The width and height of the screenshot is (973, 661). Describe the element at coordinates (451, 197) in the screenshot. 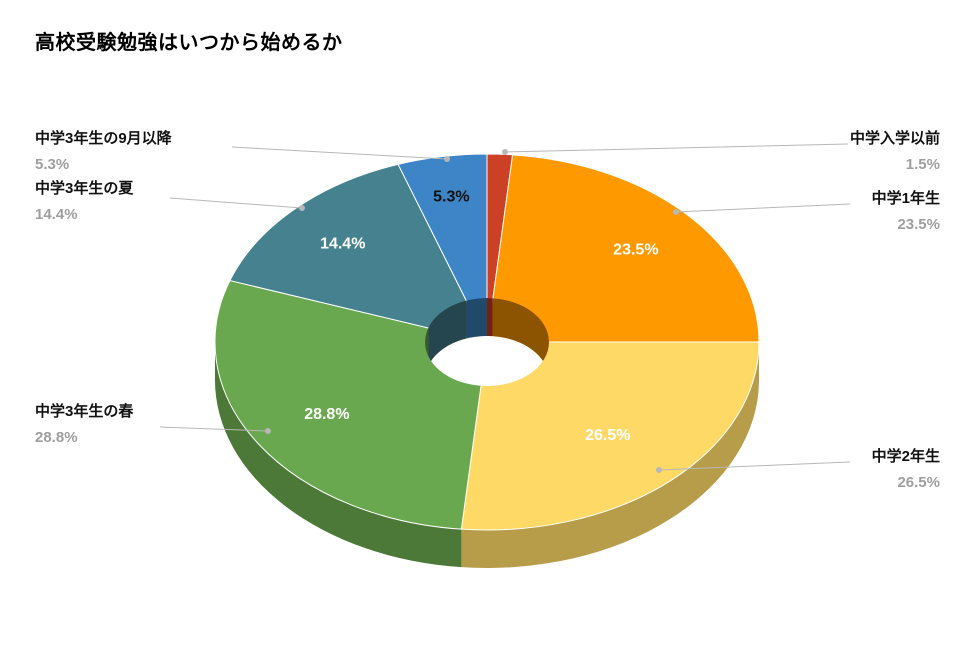

I see `slice-inner-percent: 5.3%` at that location.